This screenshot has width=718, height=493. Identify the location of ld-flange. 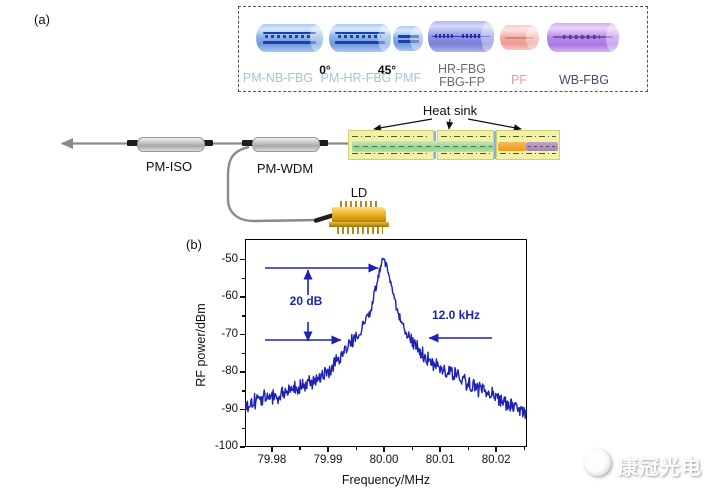
(359, 224).